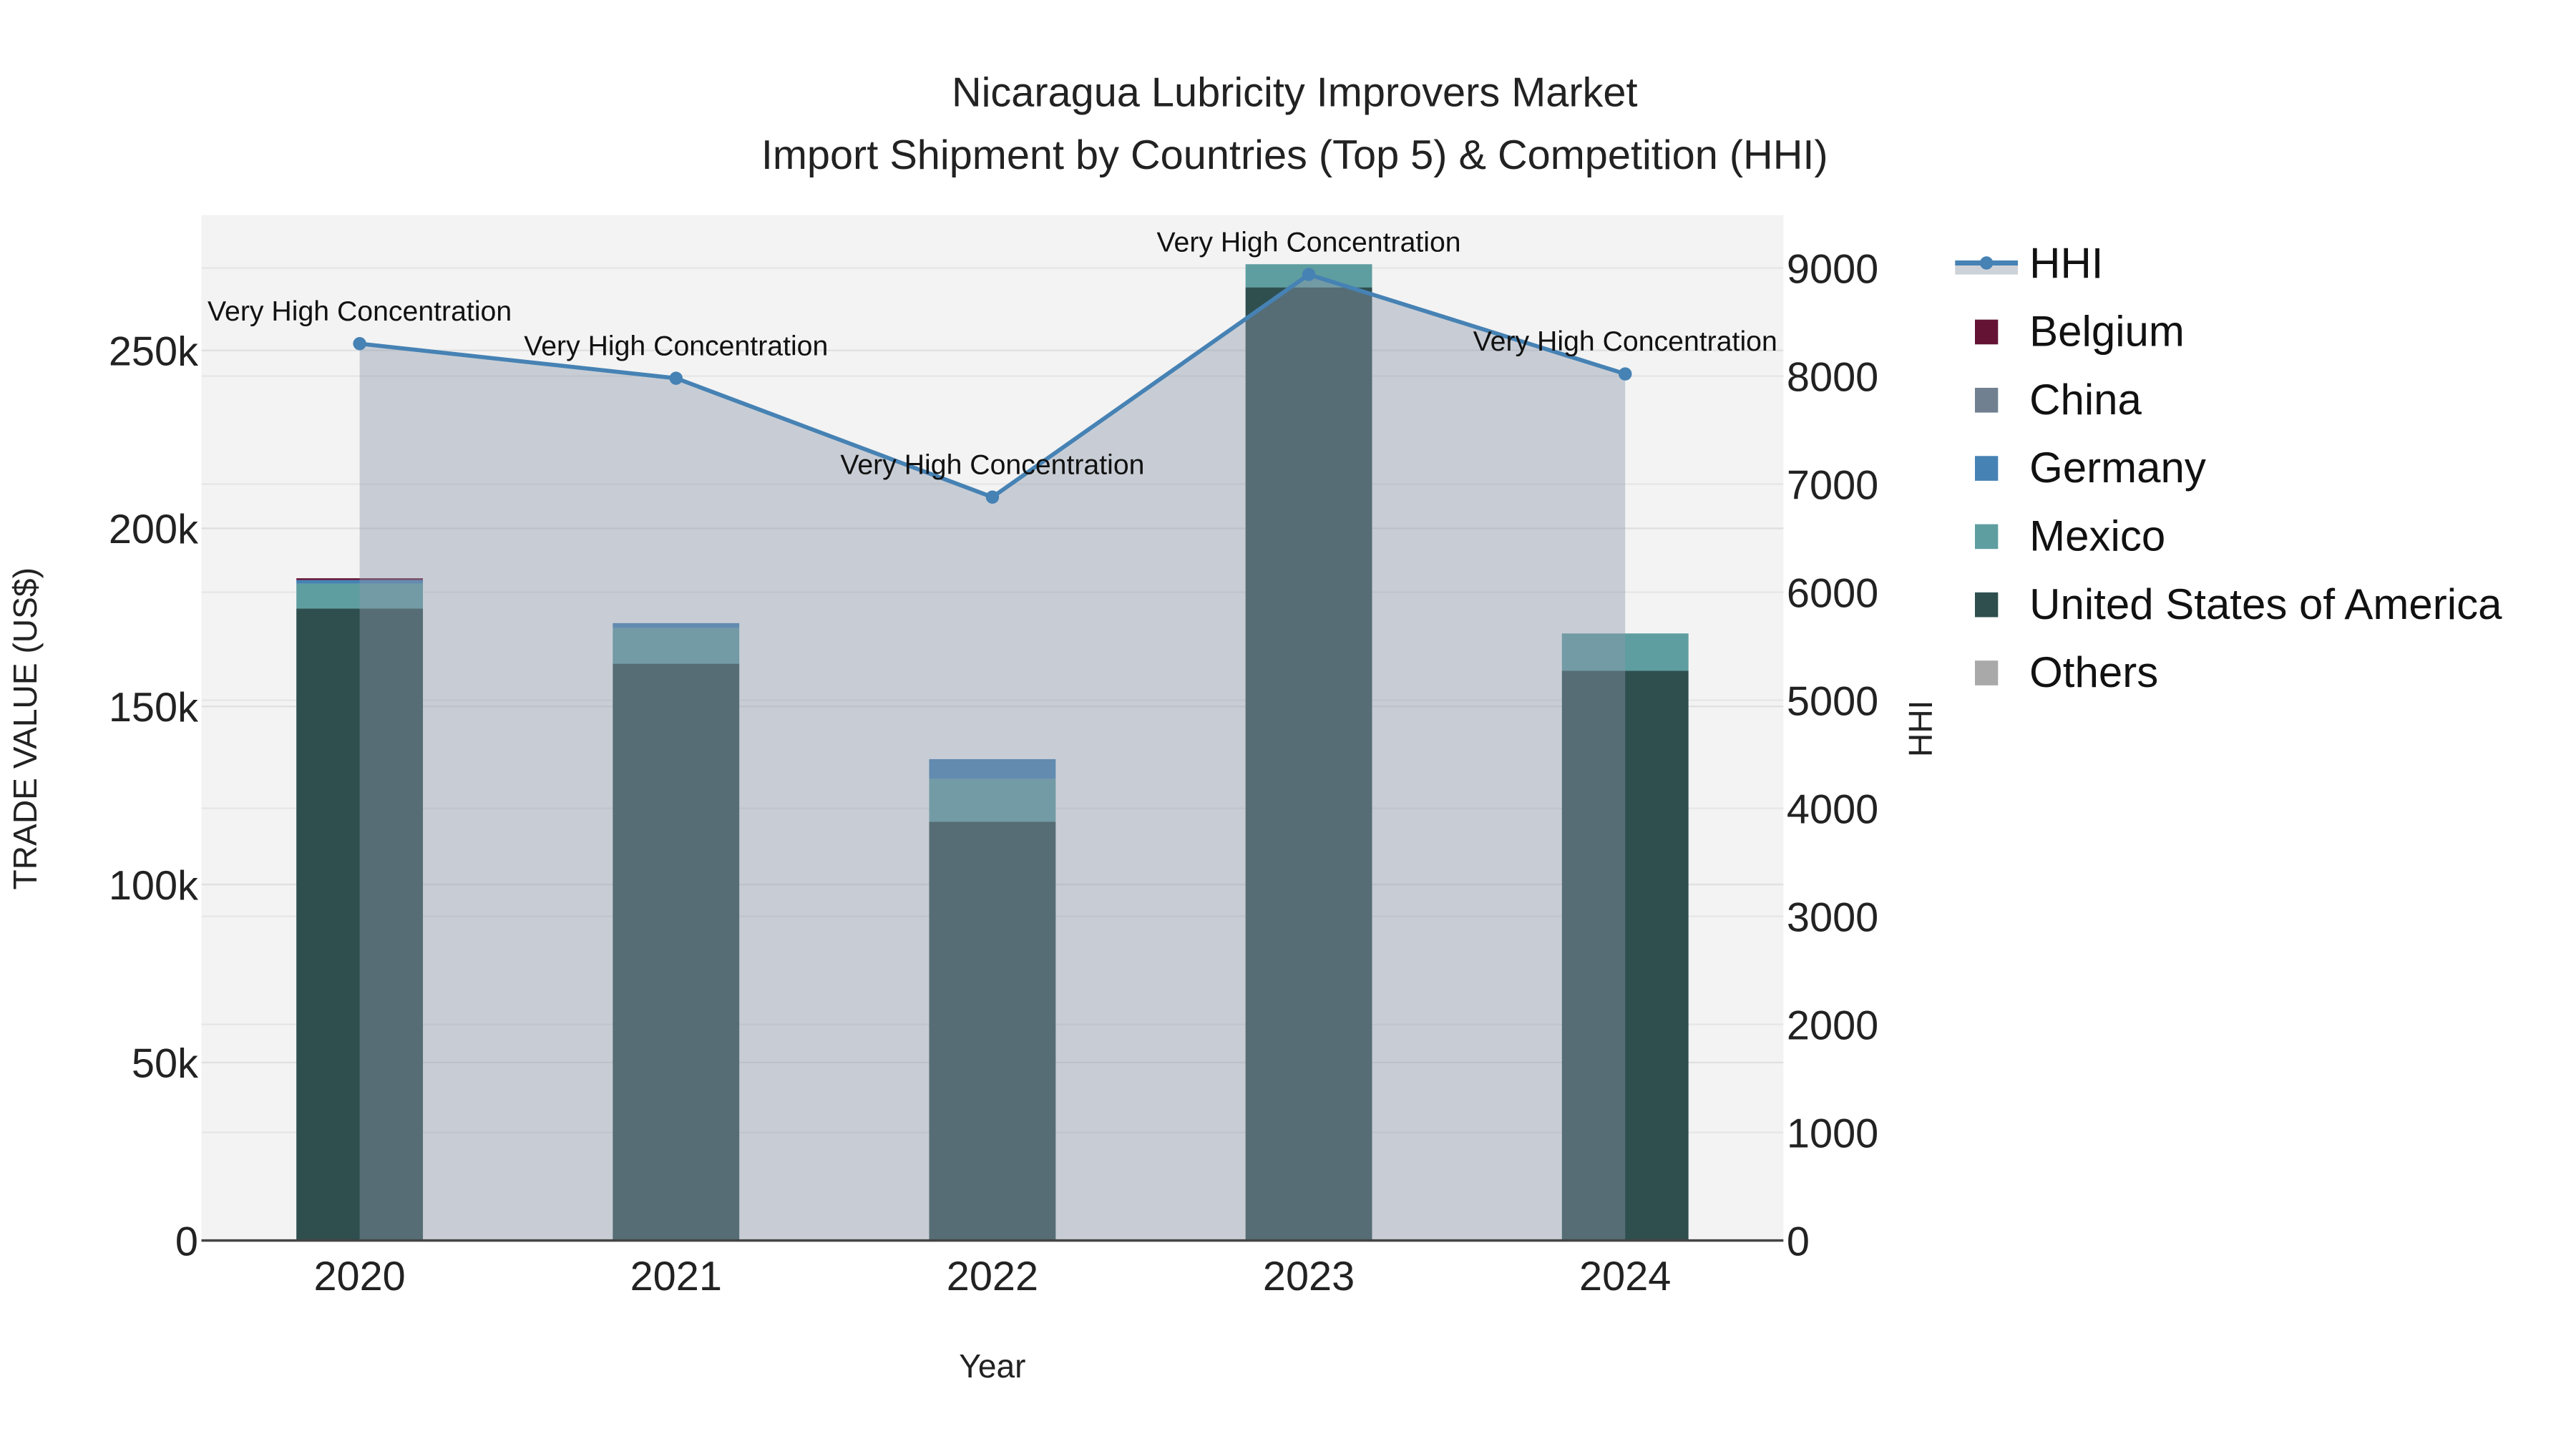 This screenshot has height=1449, width=2576. Describe the element at coordinates (186, 1241) in the screenshot. I see `y-tick-label: 0` at that location.